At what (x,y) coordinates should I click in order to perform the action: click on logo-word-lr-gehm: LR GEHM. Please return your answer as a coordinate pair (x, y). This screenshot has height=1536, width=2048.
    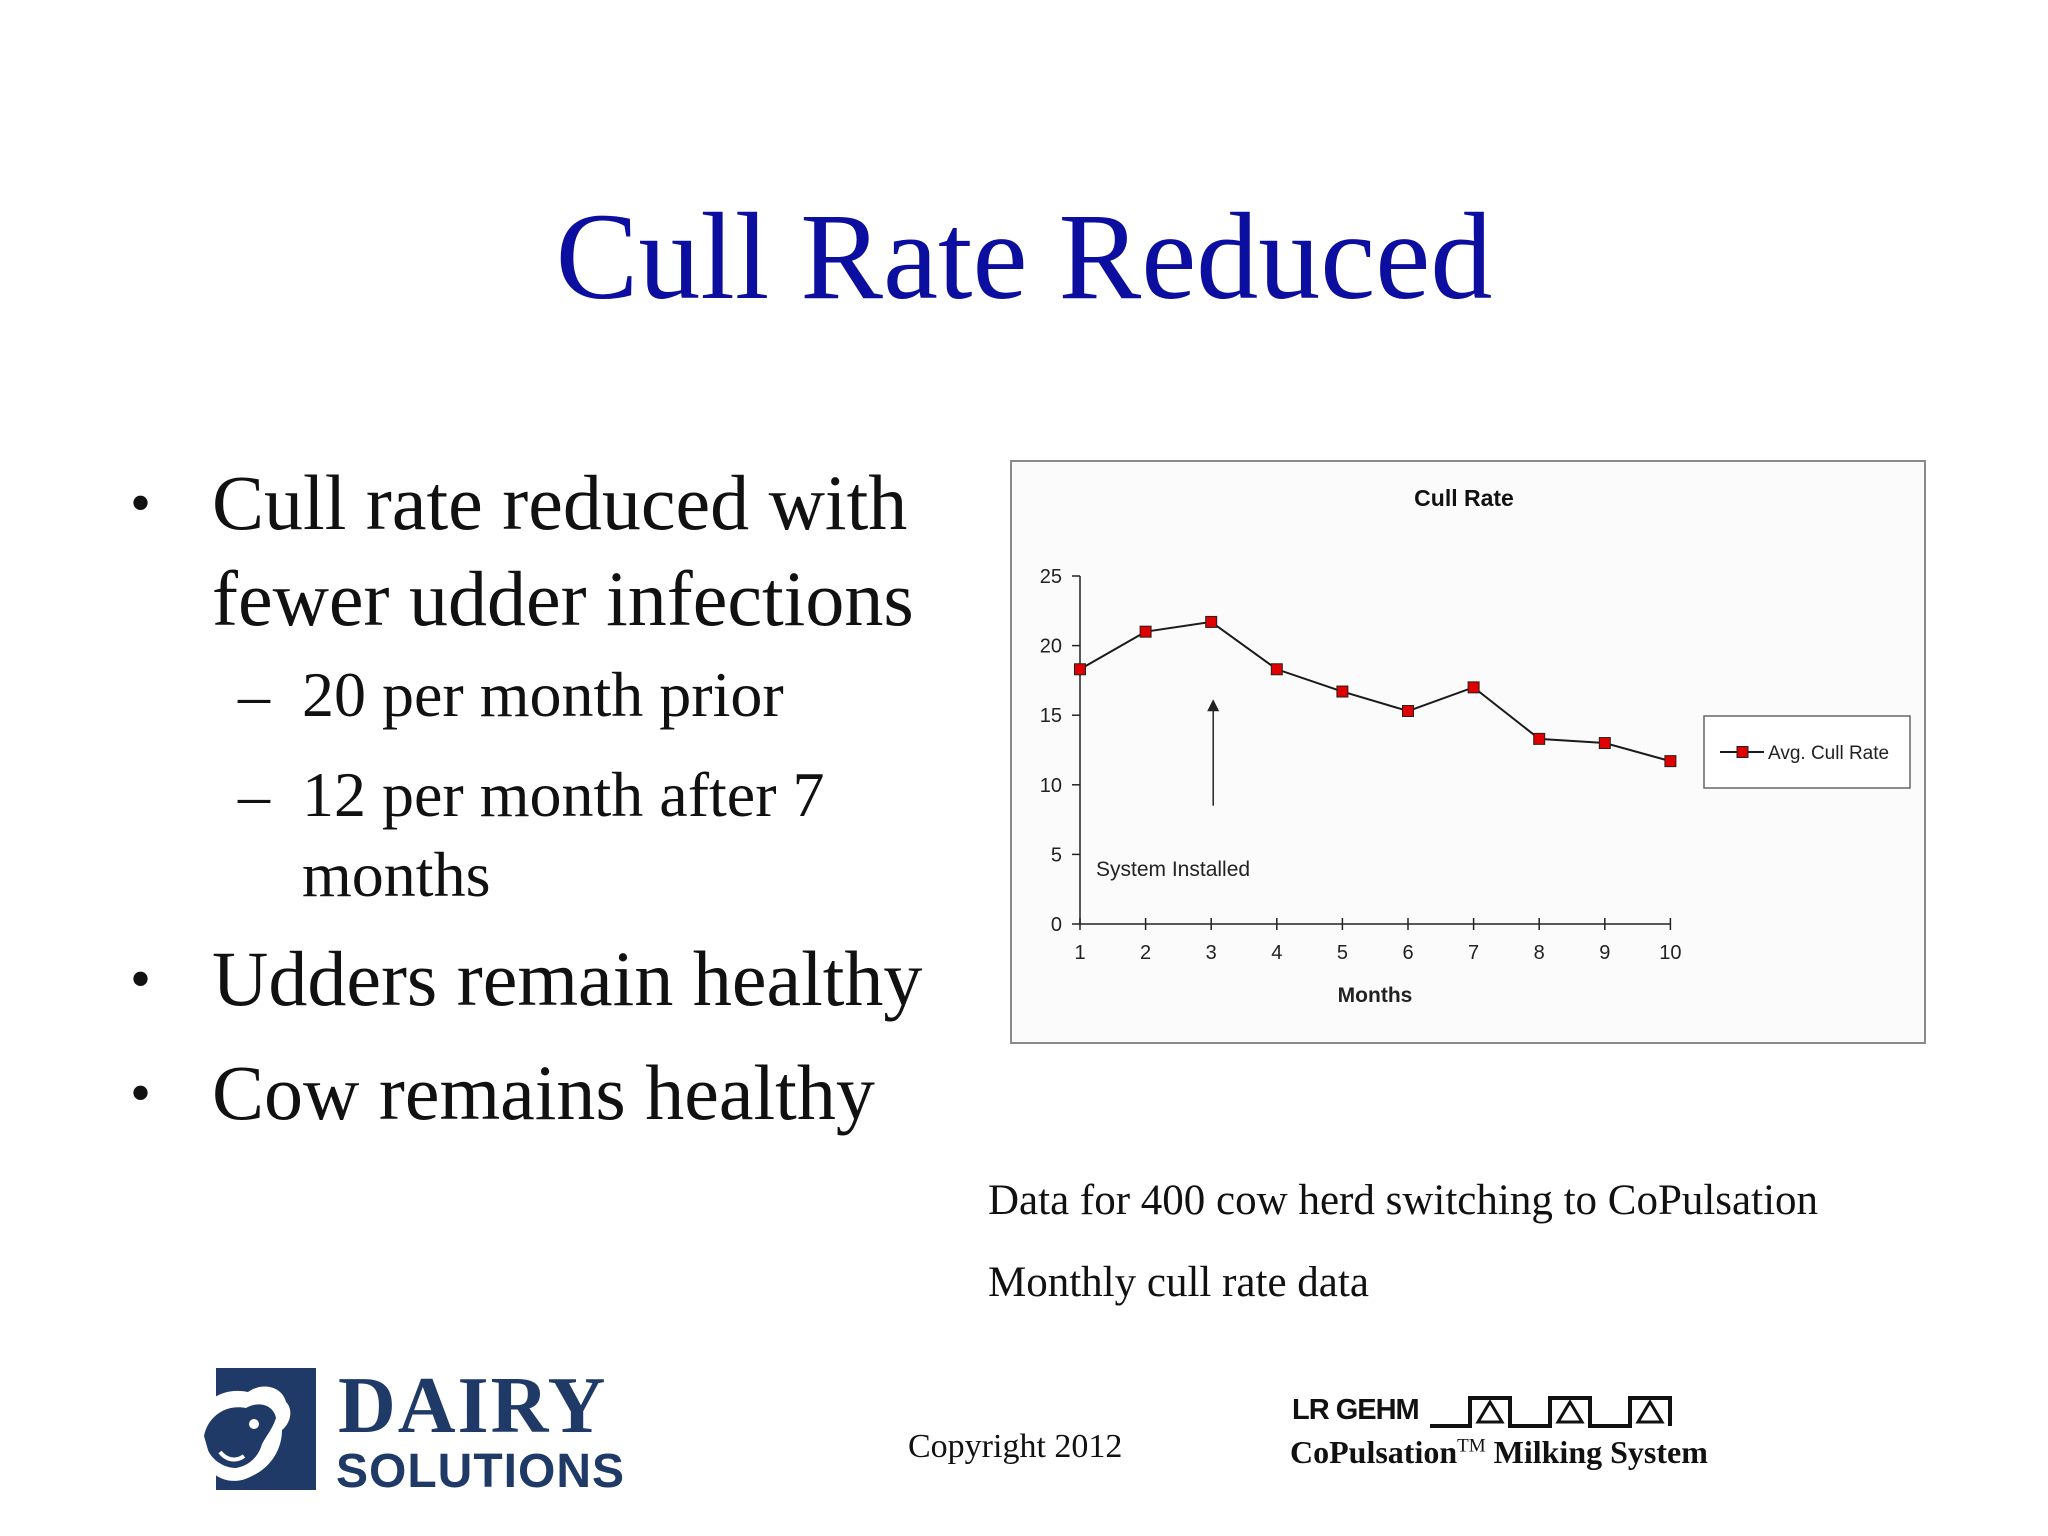
    Looking at the image, I should click on (1356, 1410).